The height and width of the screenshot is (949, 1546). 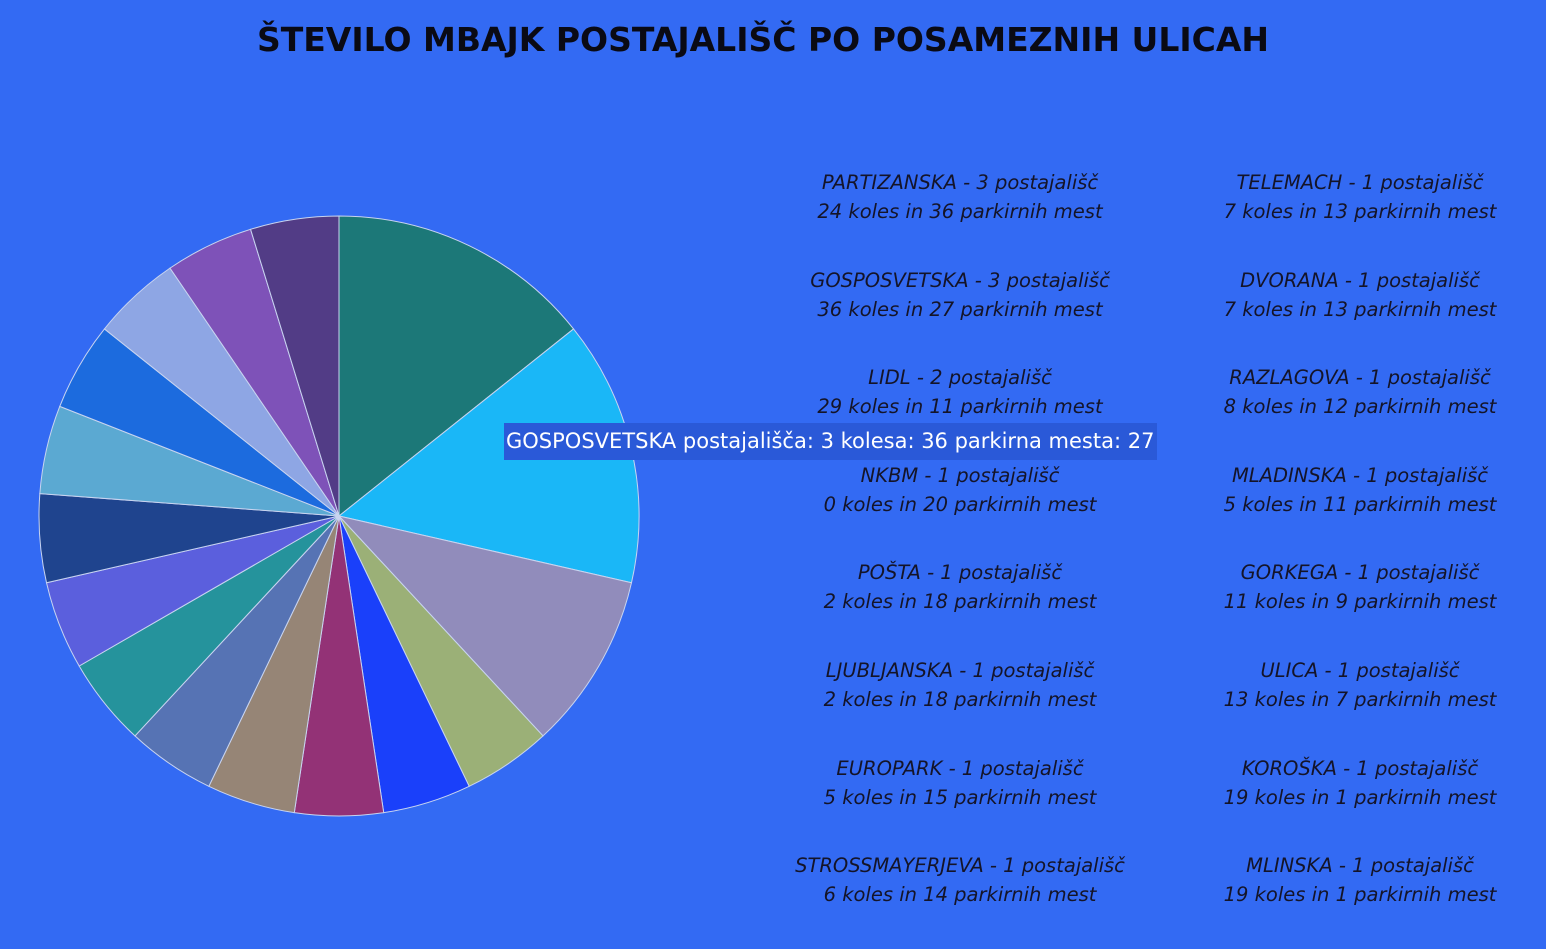 I want to click on legend-item-title: LIDL - 2 postajališč, so click(x=960, y=378).